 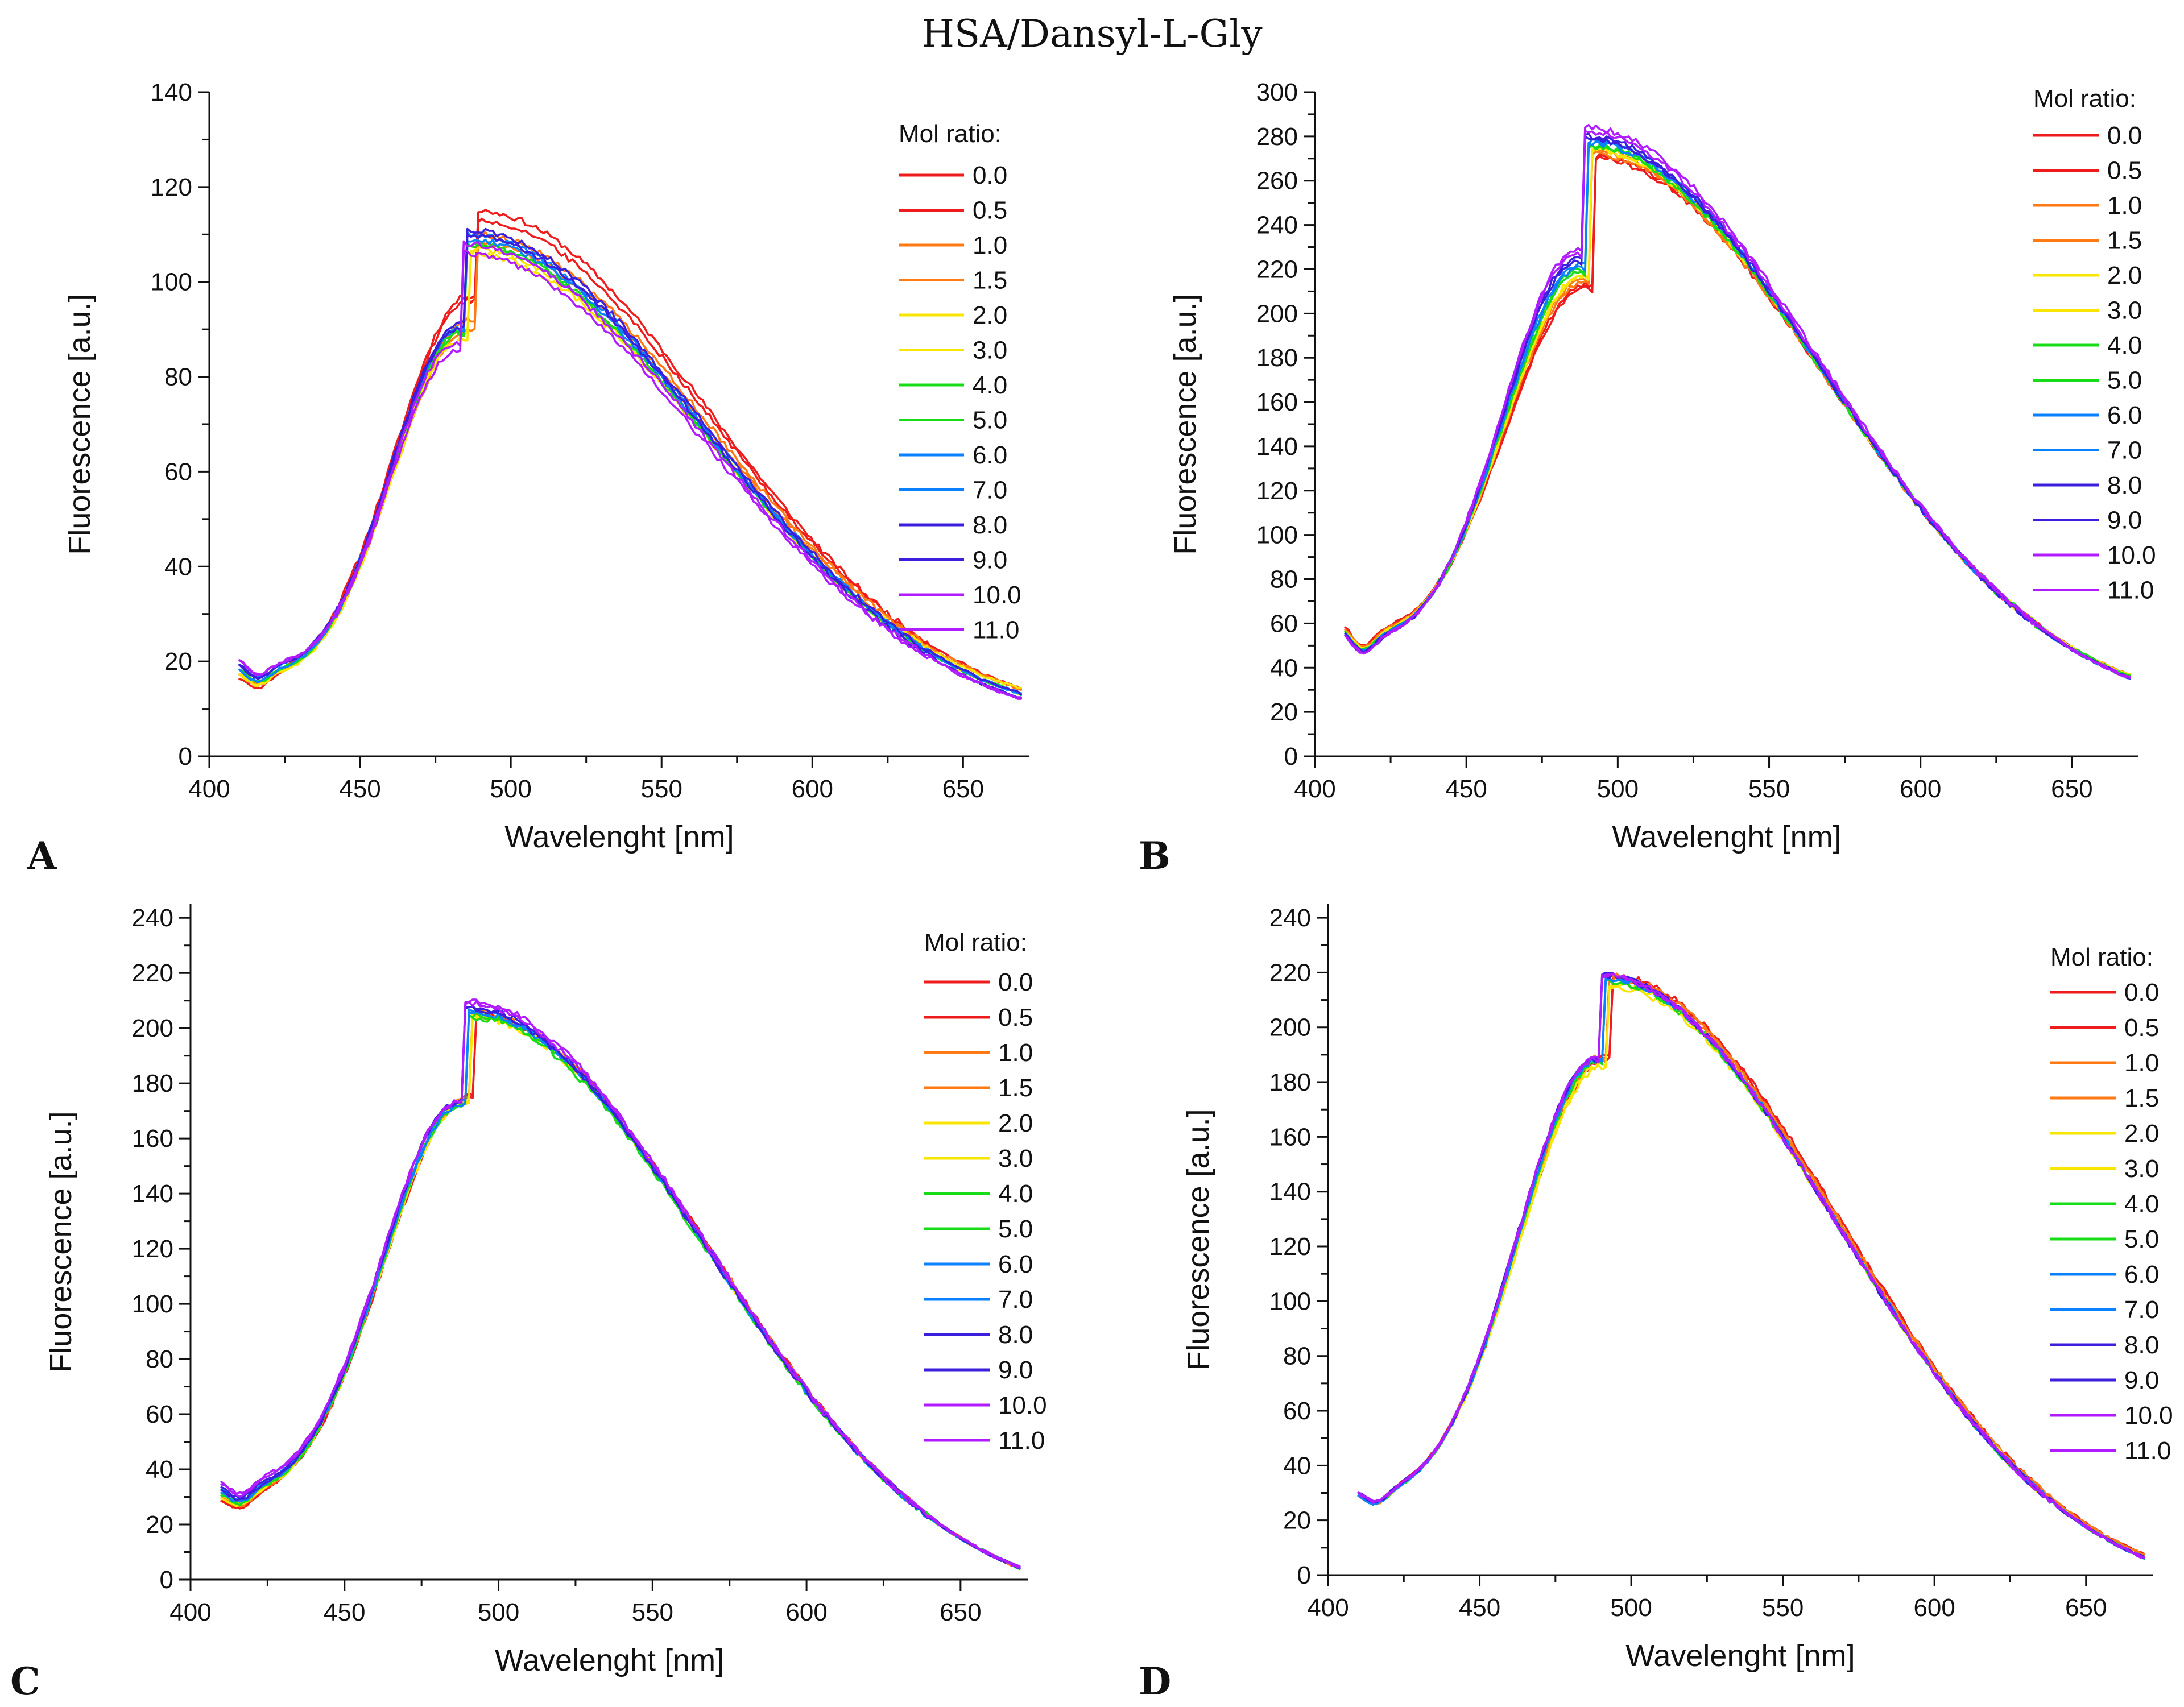 I want to click on y-tick-label: 160, so click(x=1290, y=1137).